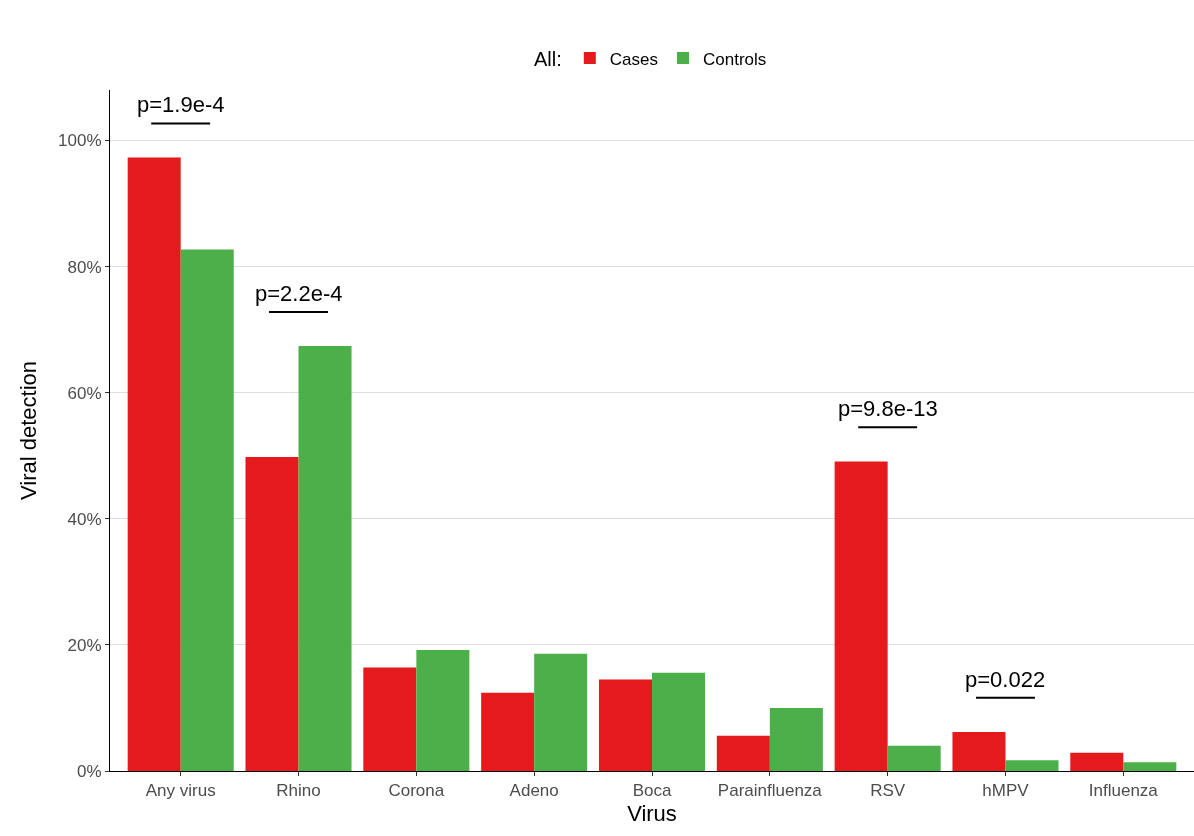  I want to click on y-tick-label: 0%, so click(89, 771).